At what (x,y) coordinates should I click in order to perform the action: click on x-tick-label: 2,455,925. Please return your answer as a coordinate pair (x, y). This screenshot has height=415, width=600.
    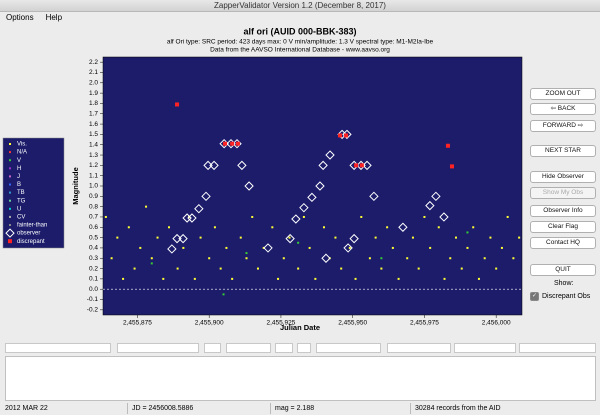
    Looking at the image, I should click on (280, 323).